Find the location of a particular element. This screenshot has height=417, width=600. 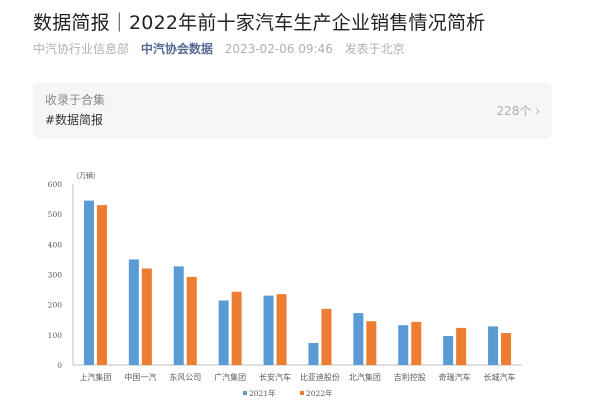

chevron-right-icon: › is located at coordinates (537, 111).